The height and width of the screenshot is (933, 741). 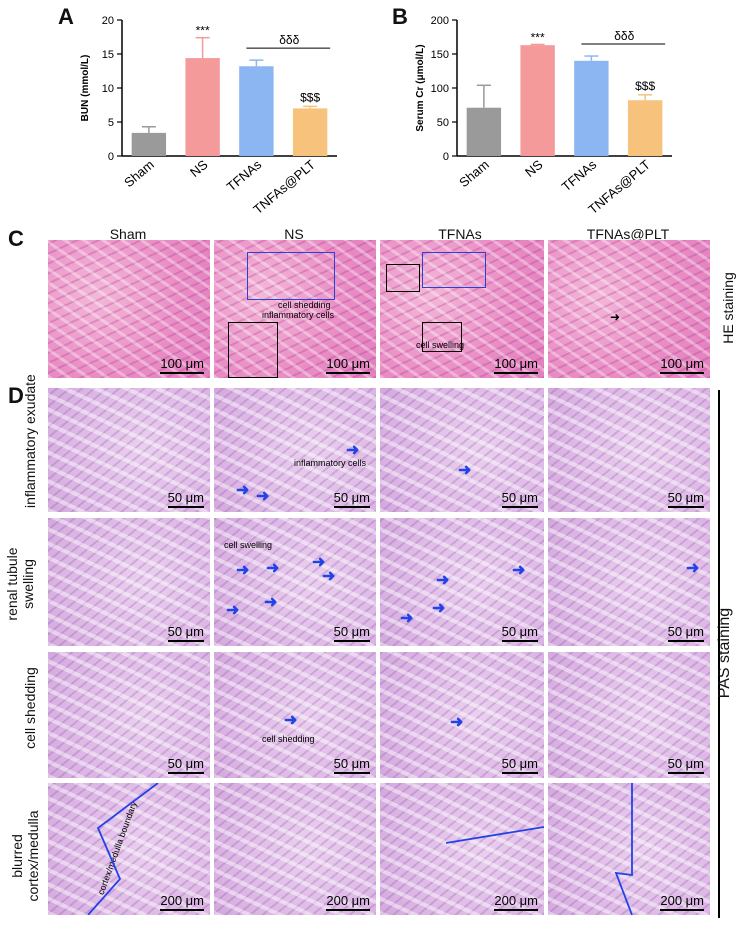 I want to click on blue-inset-box, so click(x=291, y=276).